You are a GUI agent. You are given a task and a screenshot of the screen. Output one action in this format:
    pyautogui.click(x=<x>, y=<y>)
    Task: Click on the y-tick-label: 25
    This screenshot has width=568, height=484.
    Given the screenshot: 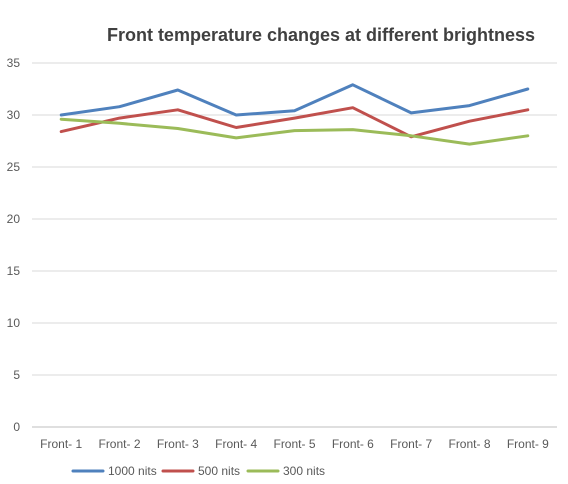 What is the action you would take?
    pyautogui.click(x=14, y=167)
    